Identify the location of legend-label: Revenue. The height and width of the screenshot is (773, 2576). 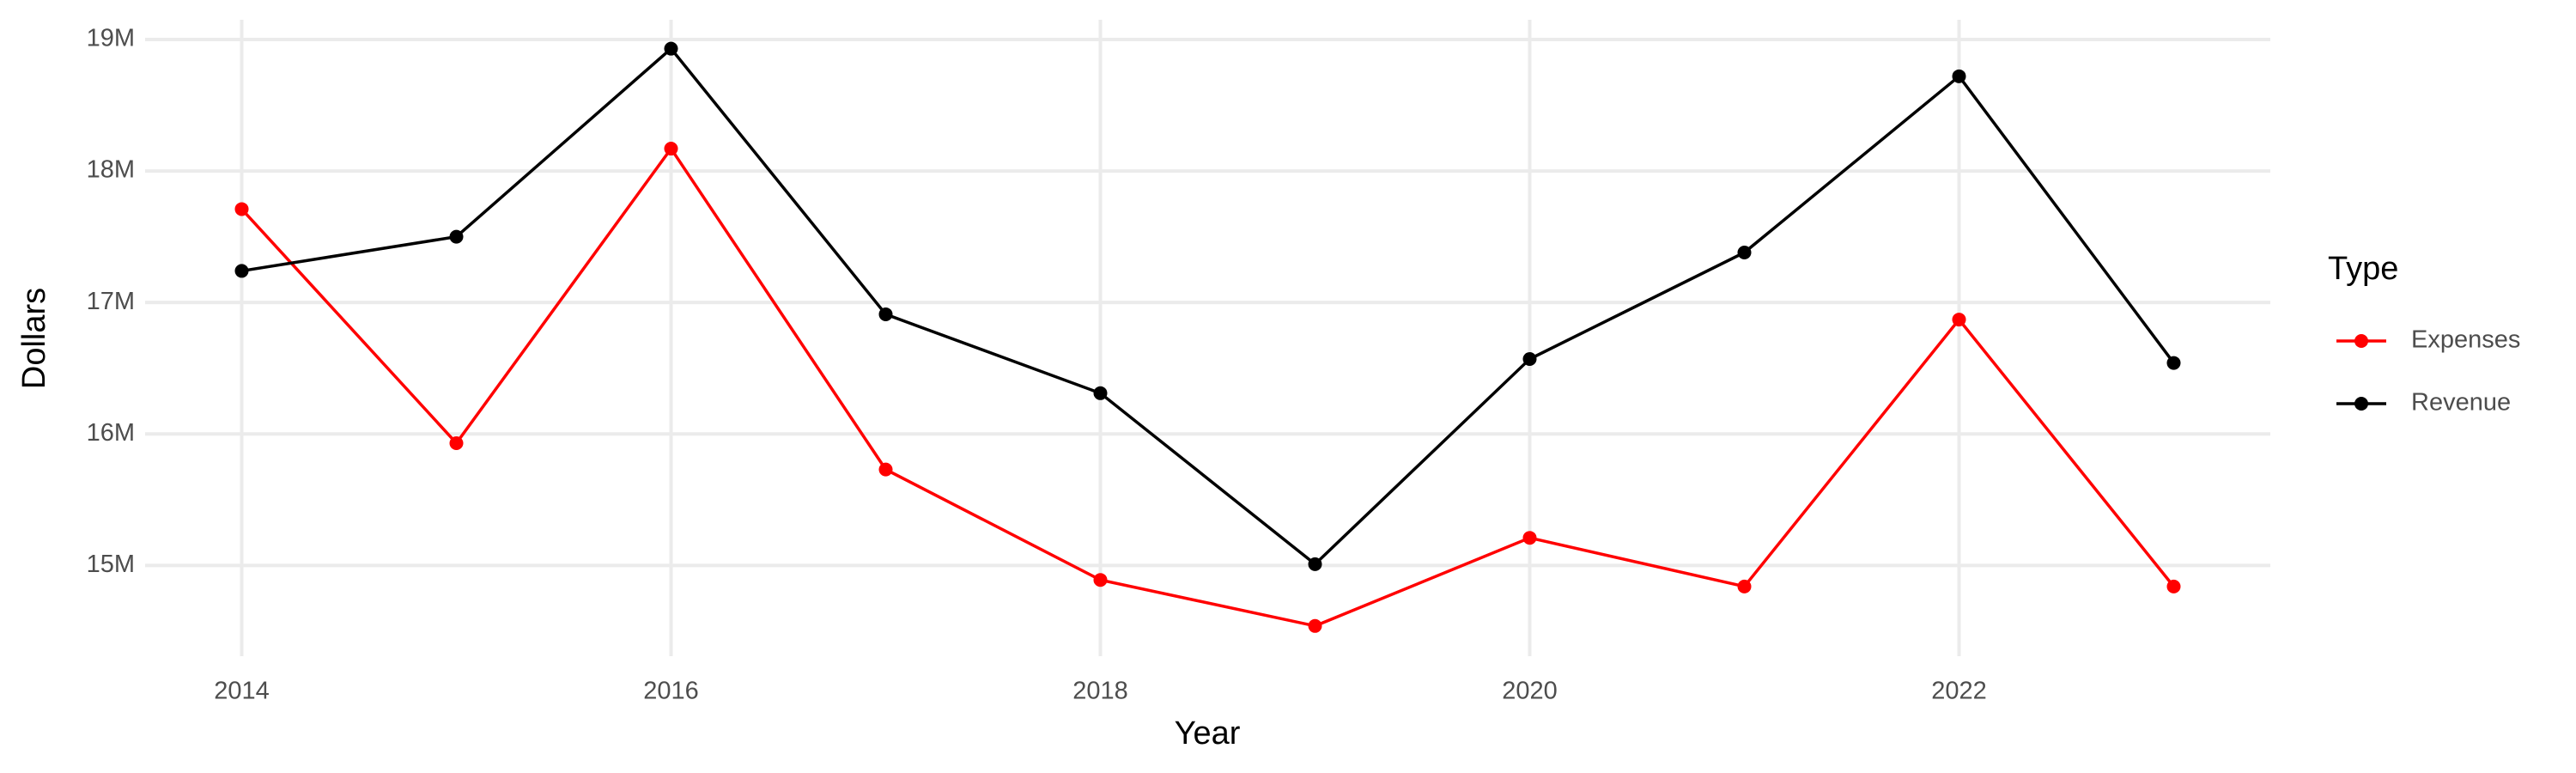
(2461, 403).